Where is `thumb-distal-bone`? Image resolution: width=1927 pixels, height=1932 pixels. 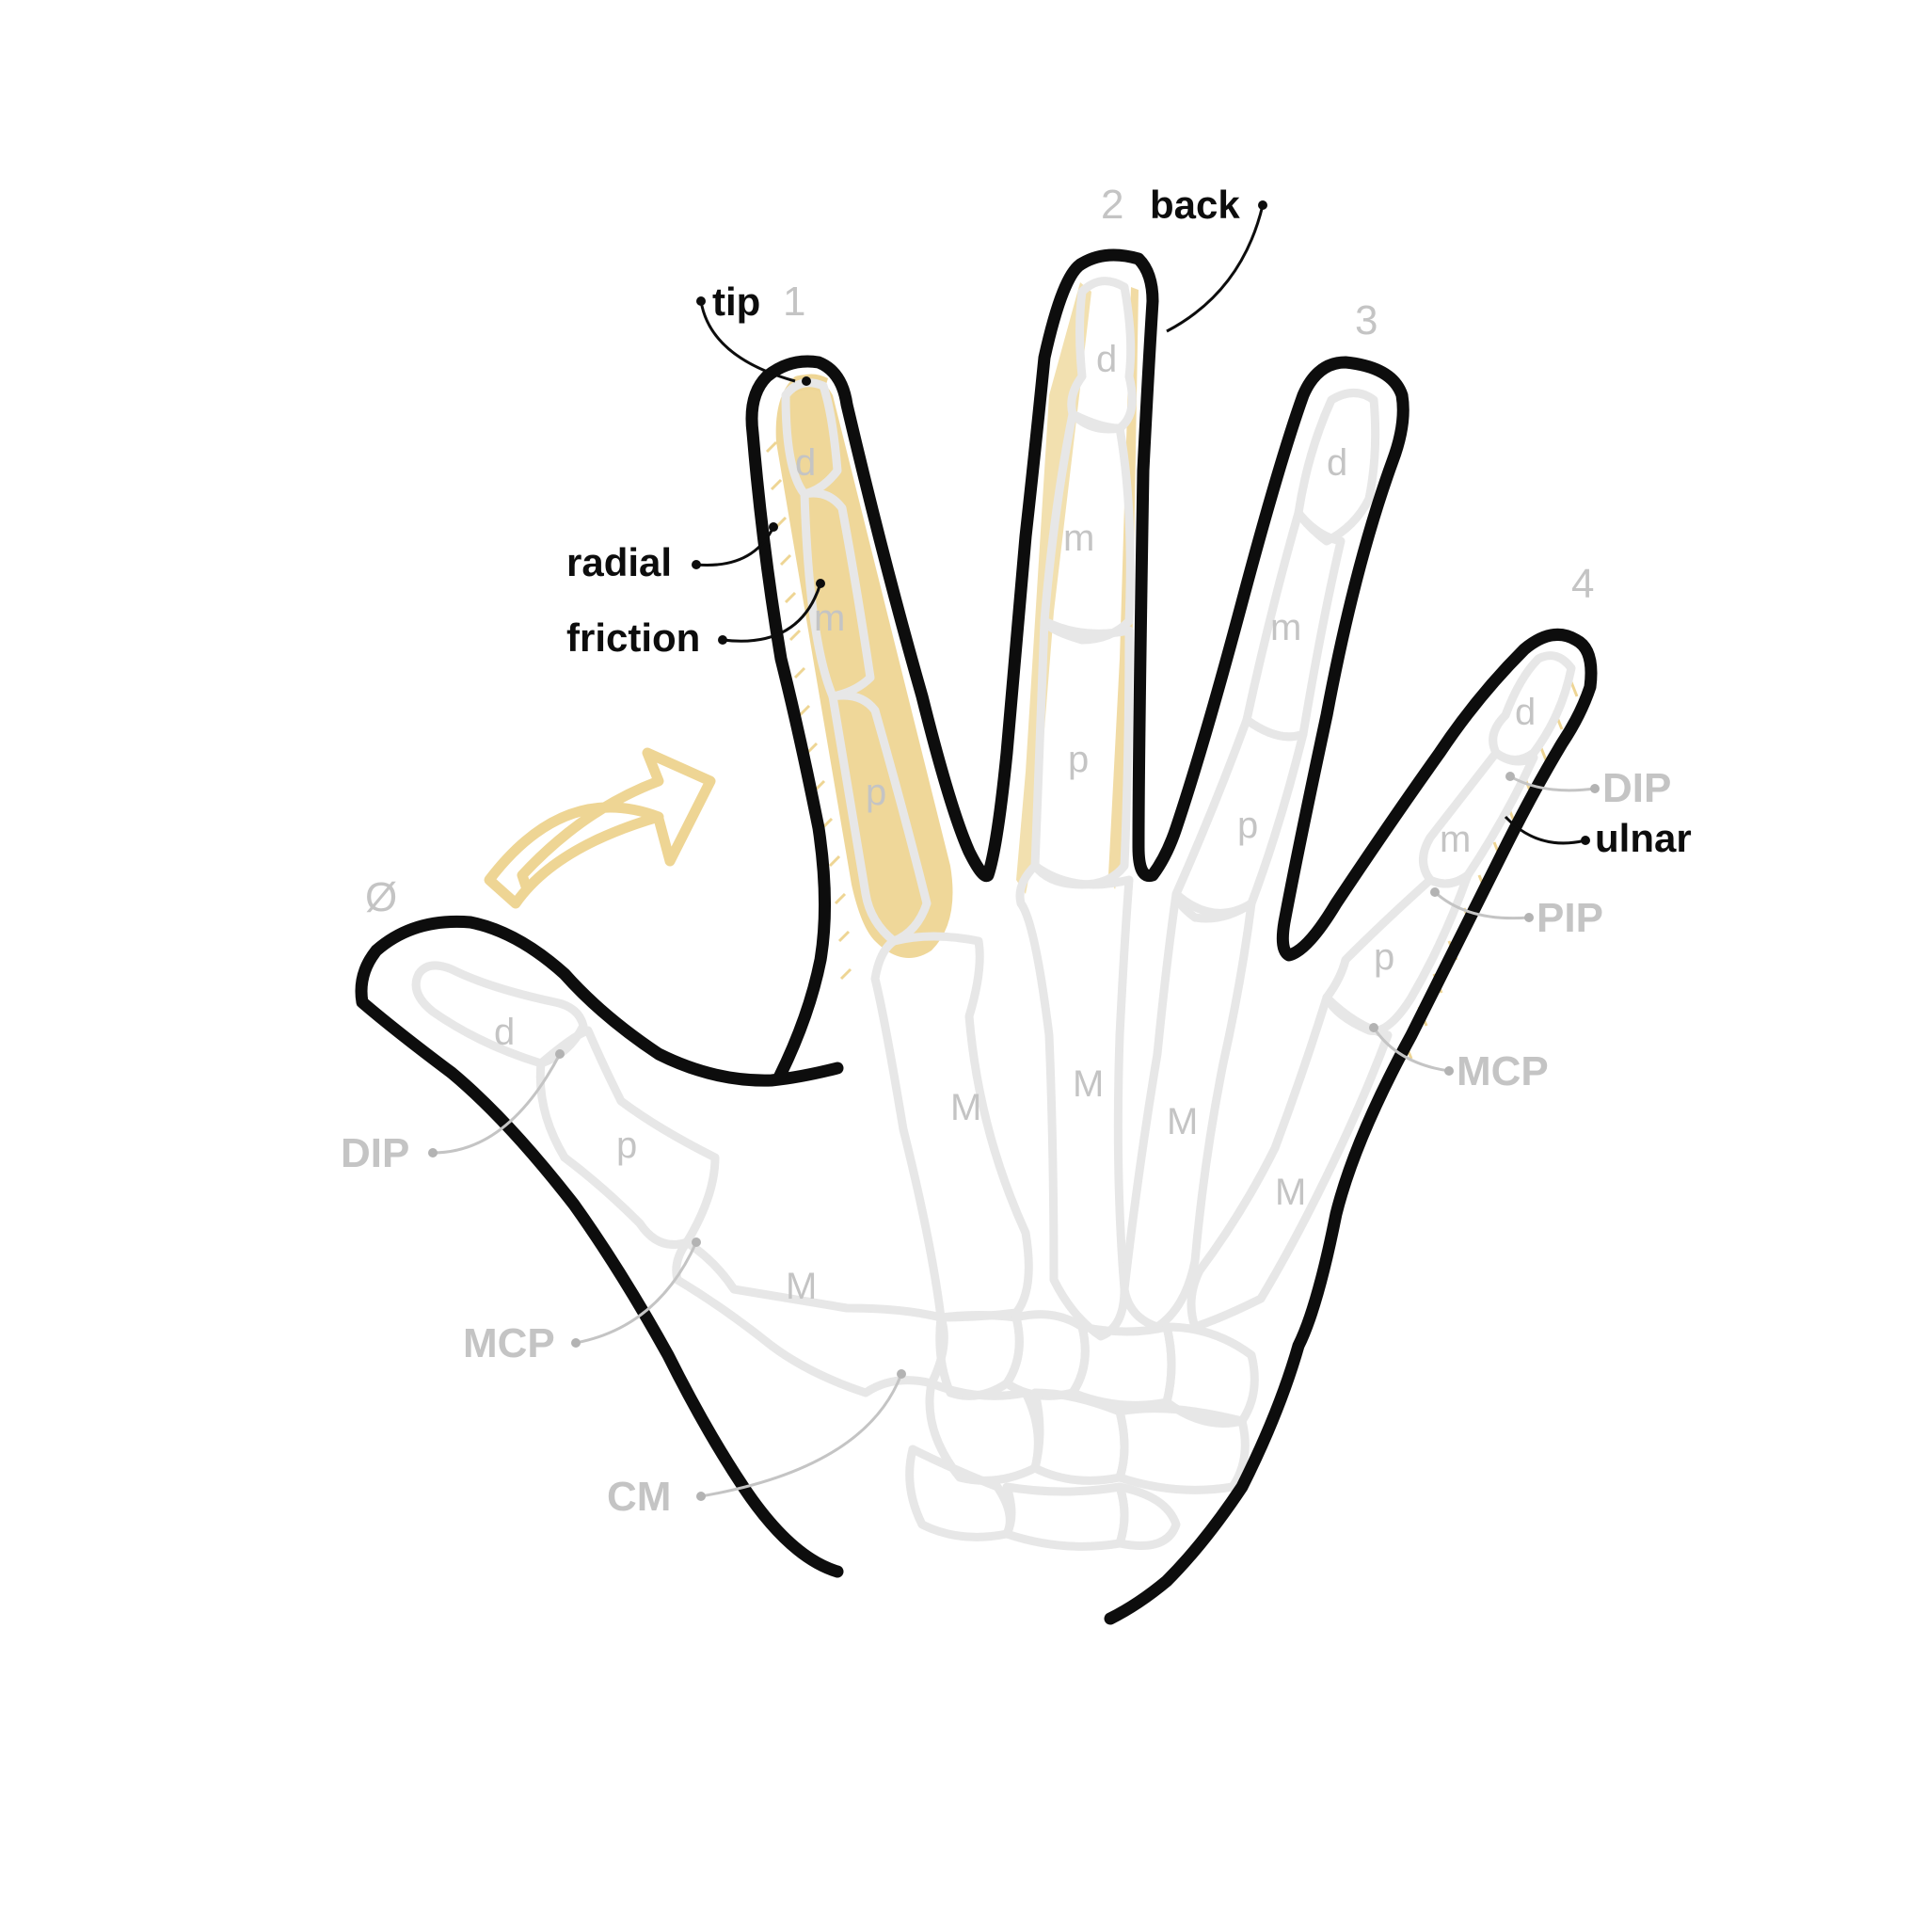 thumb-distal-bone is located at coordinates (499, 1014).